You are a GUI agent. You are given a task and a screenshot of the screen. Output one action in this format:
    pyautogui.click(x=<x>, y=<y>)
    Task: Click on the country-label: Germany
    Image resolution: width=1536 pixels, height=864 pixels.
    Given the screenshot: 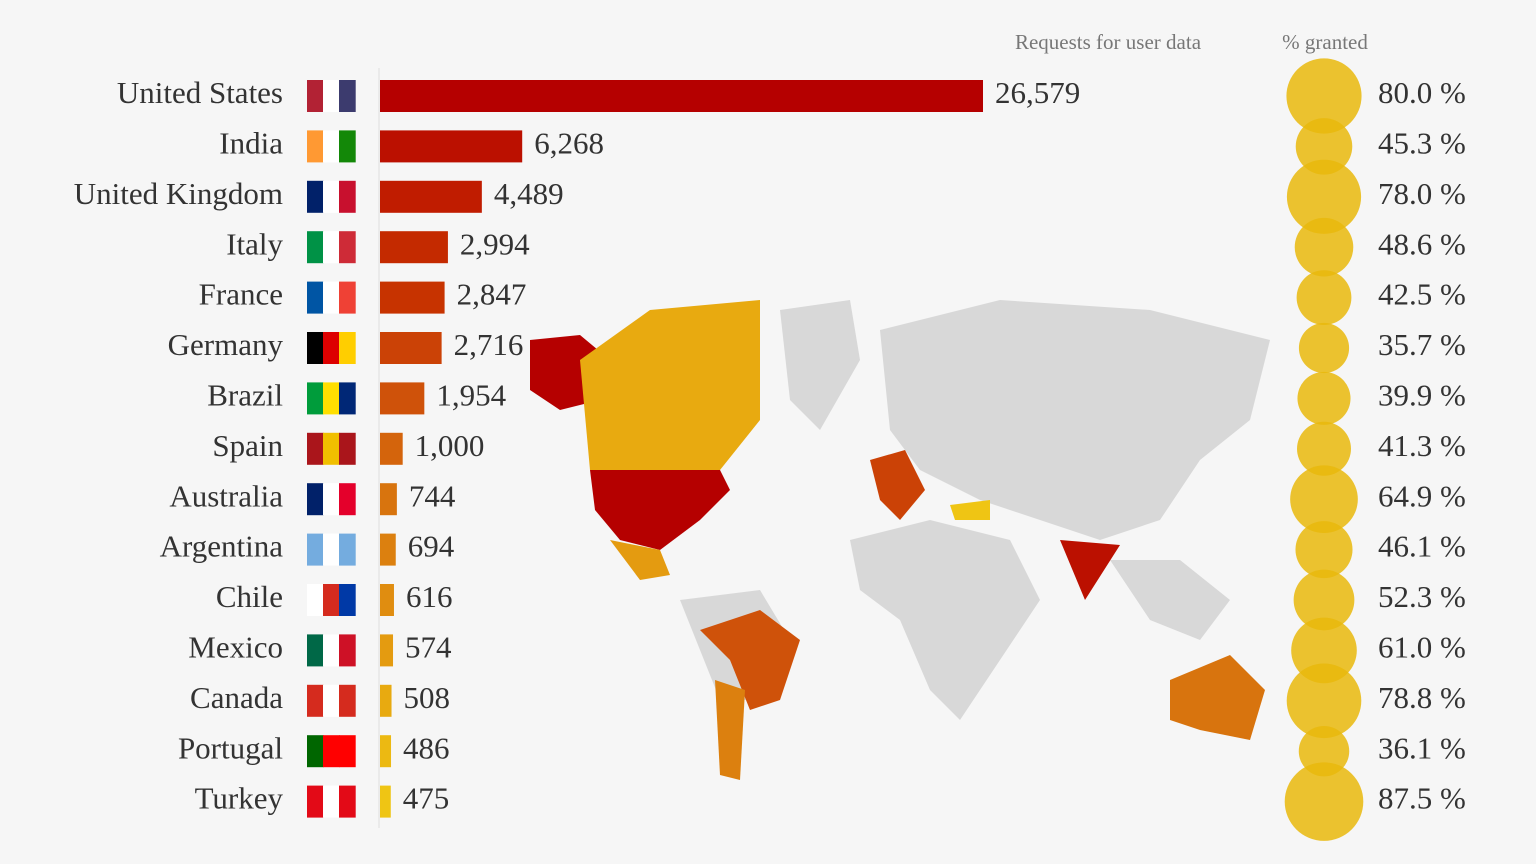 What is the action you would take?
    pyautogui.click(x=226, y=344)
    